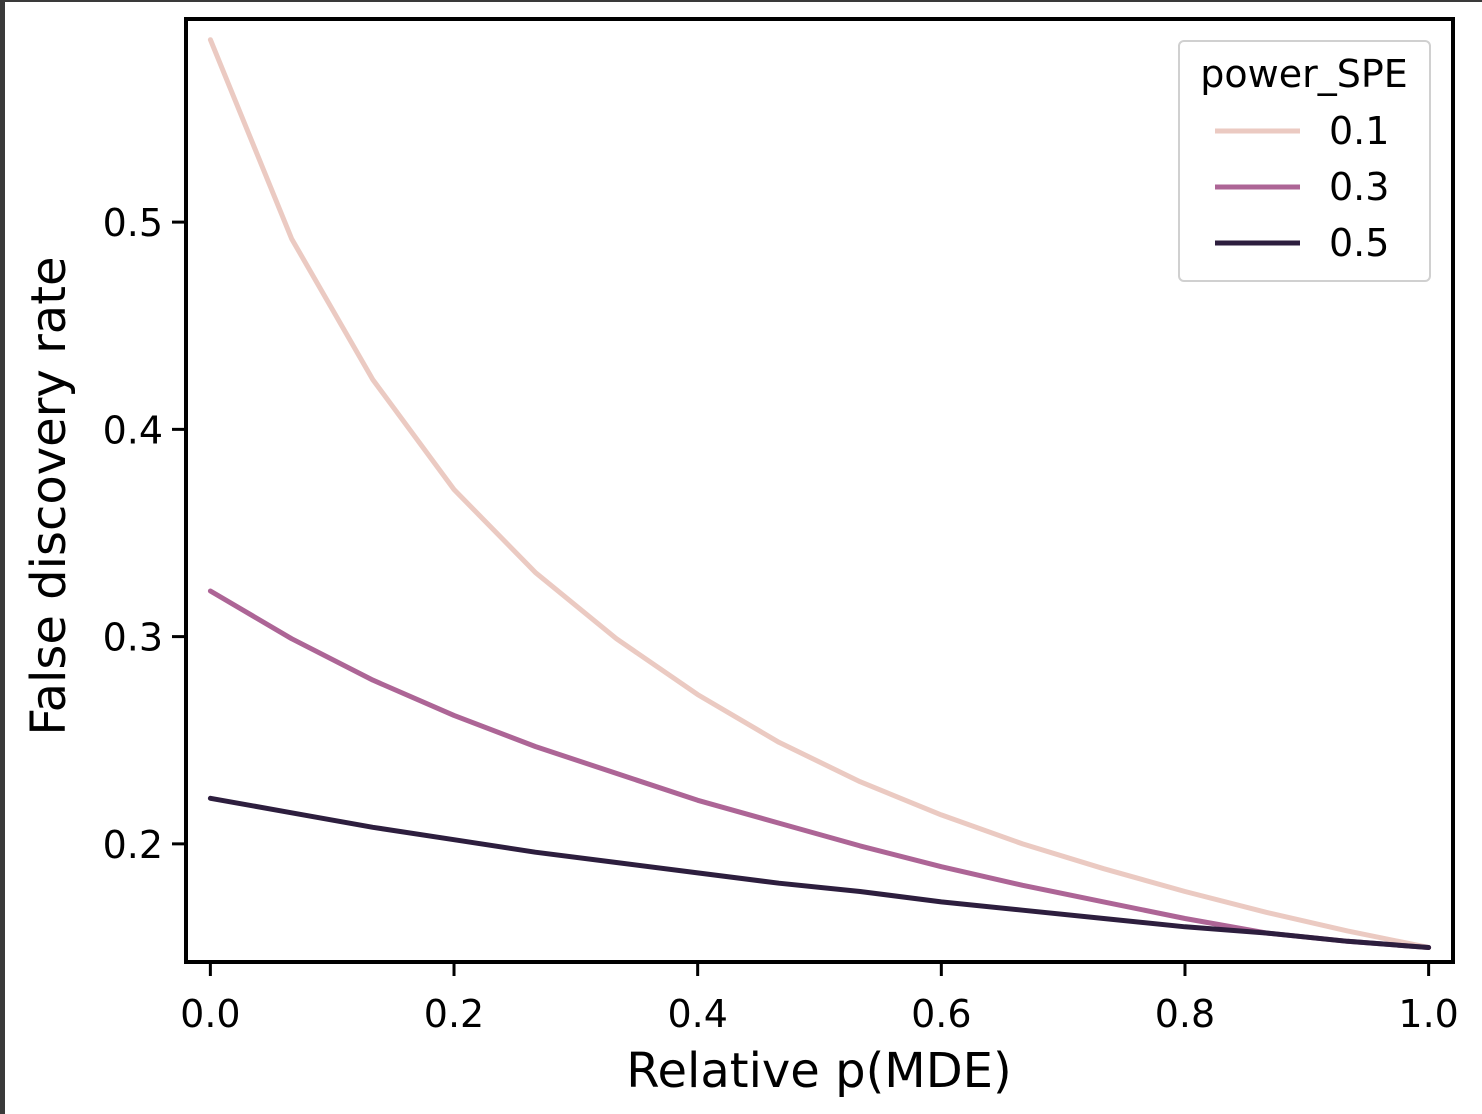 The image size is (1482, 1114). Describe the element at coordinates (1302, 187) in the screenshot. I see `legend-items: 0.1 0.3 0.5` at that location.